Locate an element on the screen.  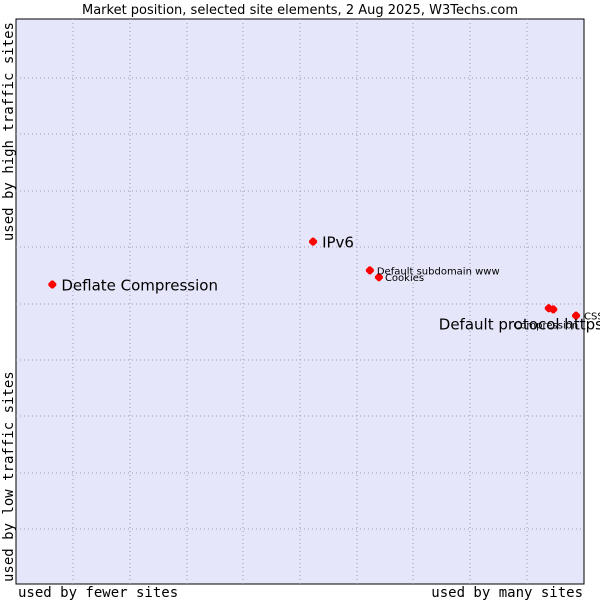
point-cookies is located at coordinates (378, 277).